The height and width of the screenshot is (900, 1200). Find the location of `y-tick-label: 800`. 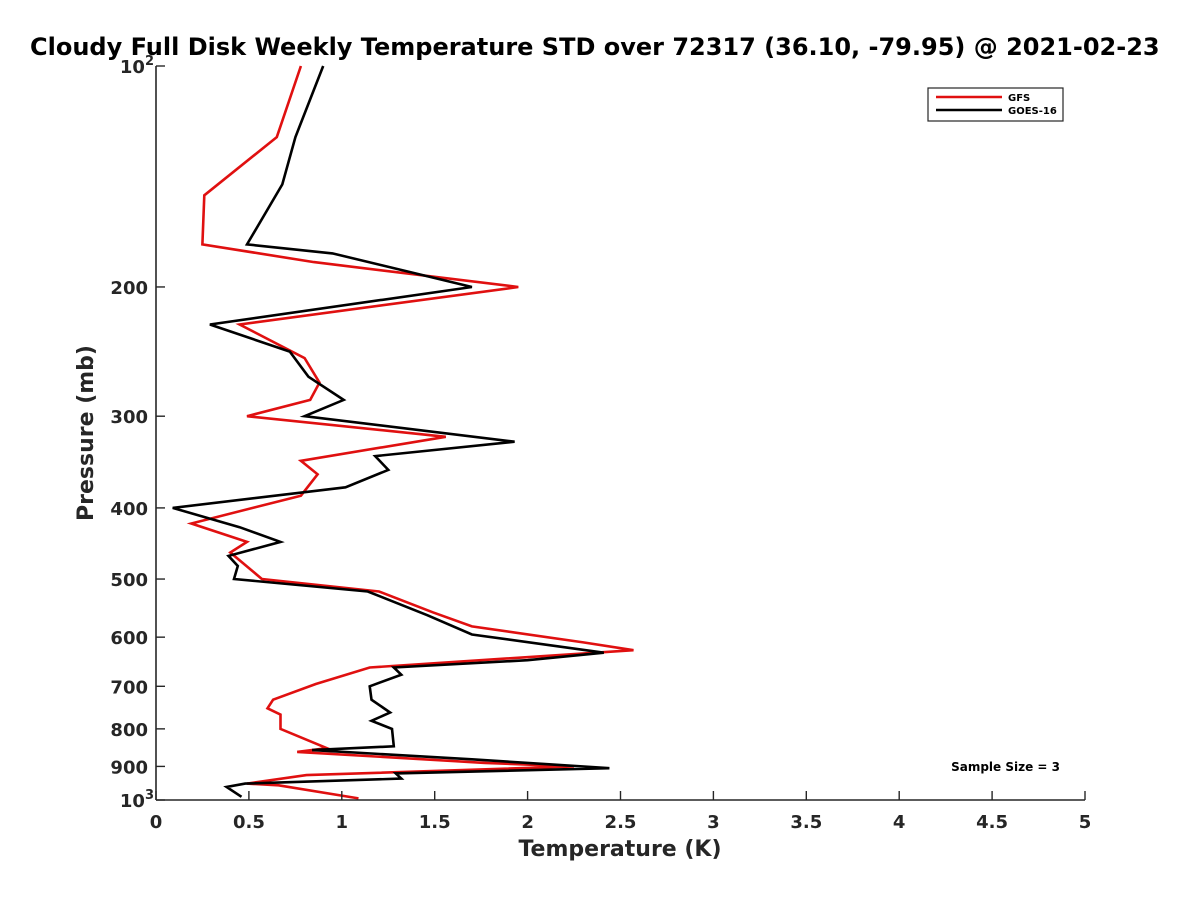

y-tick-label: 800 is located at coordinates (129, 730).